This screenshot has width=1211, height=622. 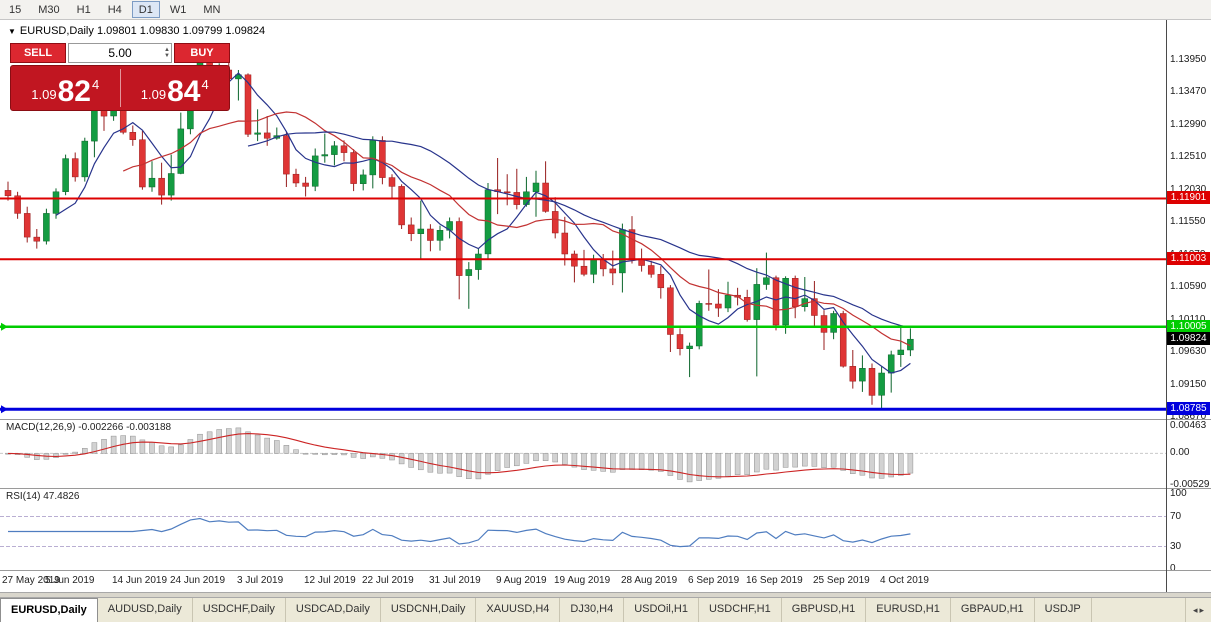 I want to click on date-axis-label: 22 Jul 2019, so click(x=388, y=580).